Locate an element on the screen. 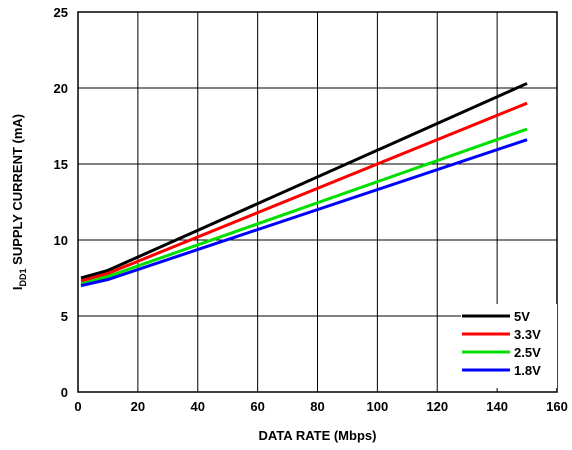 This screenshot has height=450, width=572. x-axis-label: DATA RATE (Mbps) is located at coordinates (318, 435).